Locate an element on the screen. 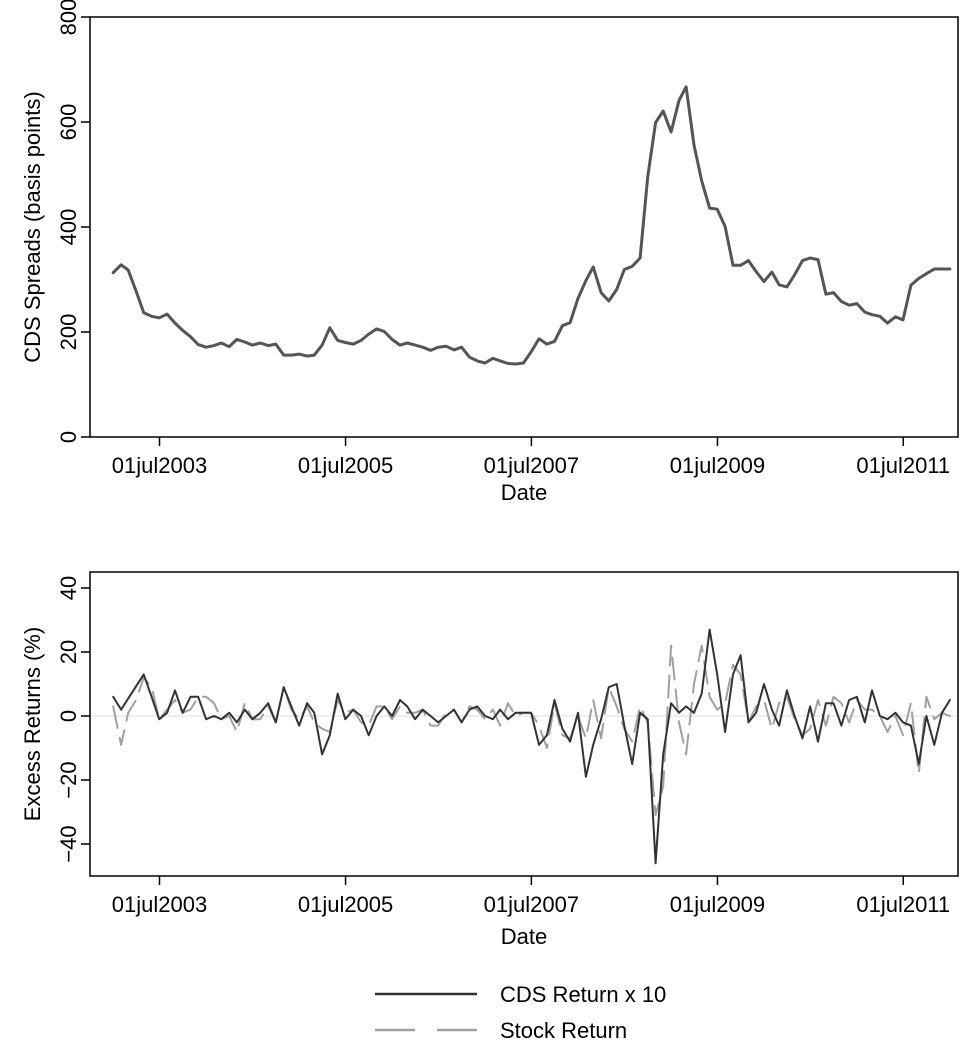  cds-spreads-y-tick-label: 200 is located at coordinates (68, 332).